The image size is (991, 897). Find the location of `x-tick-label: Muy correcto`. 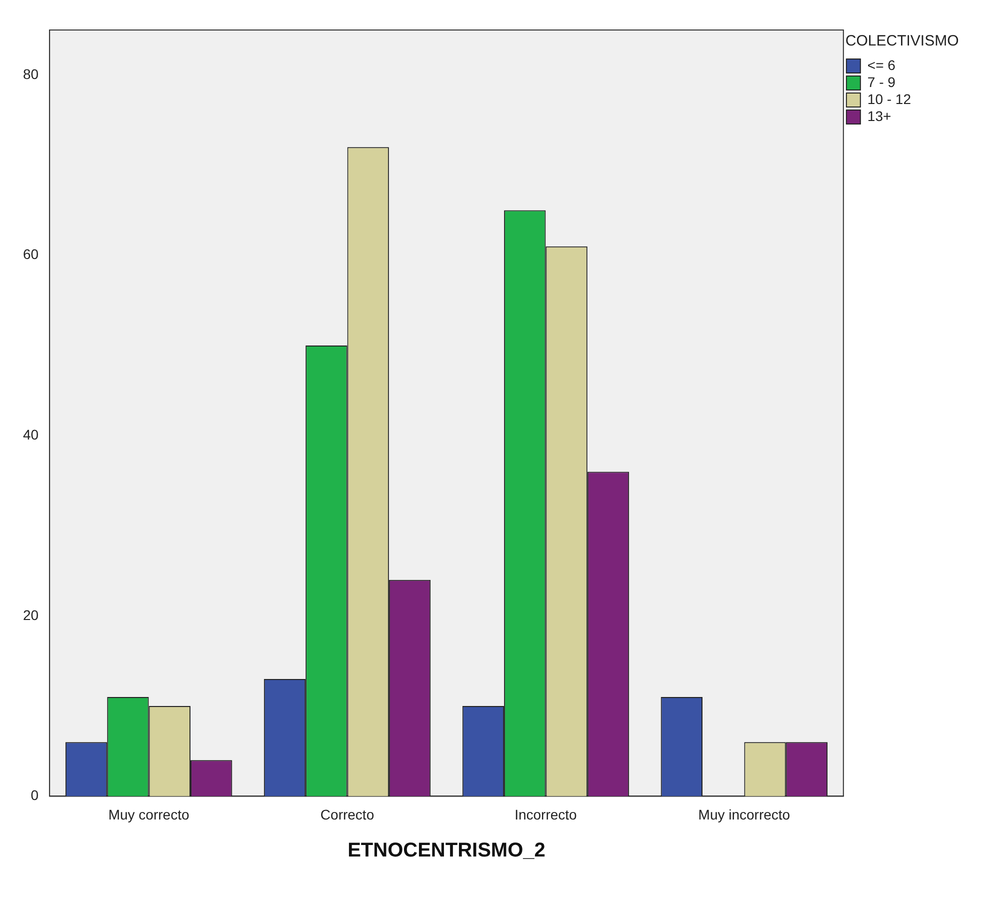

x-tick-label: Muy correcto is located at coordinates (149, 814).